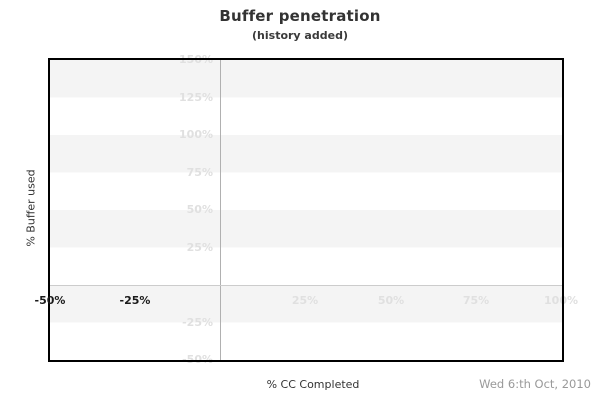  I want to click on x-tick-25: 25%, so click(305, 300).